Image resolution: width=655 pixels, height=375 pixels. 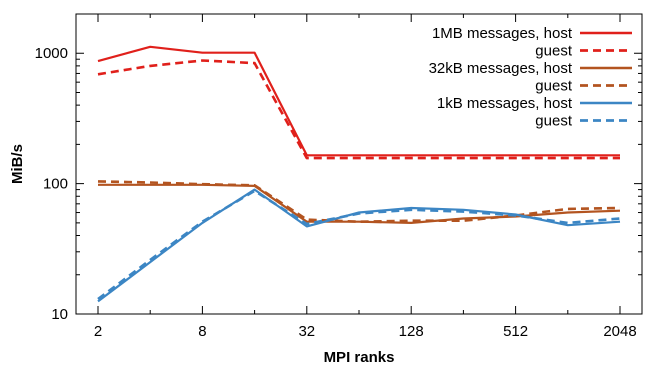 What do you see at coordinates (306, 331) in the screenshot?
I see `x-tick-label: 32` at bounding box center [306, 331].